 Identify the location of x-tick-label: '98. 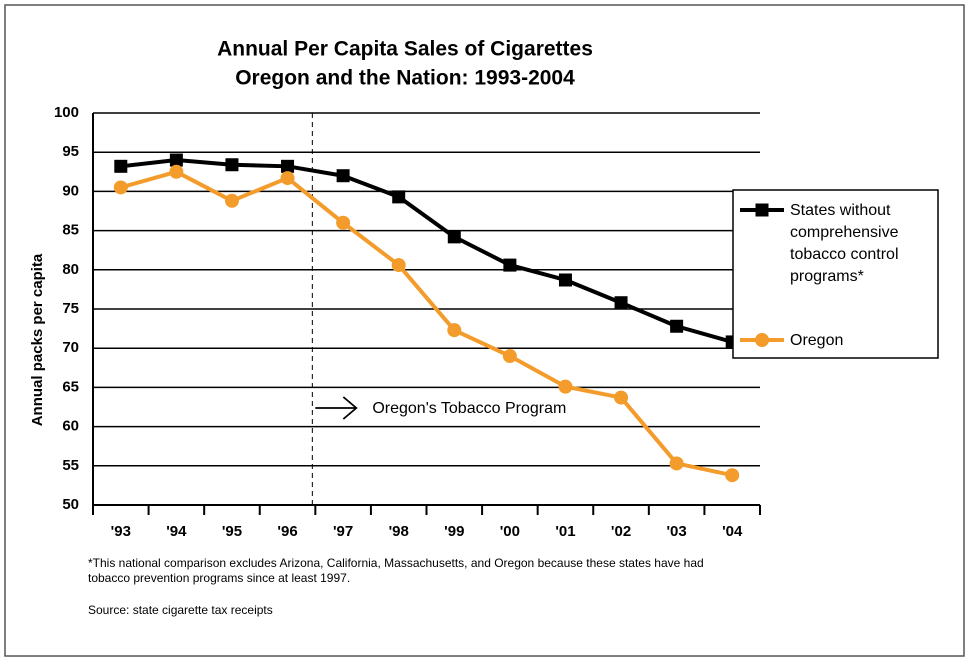
(399, 531).